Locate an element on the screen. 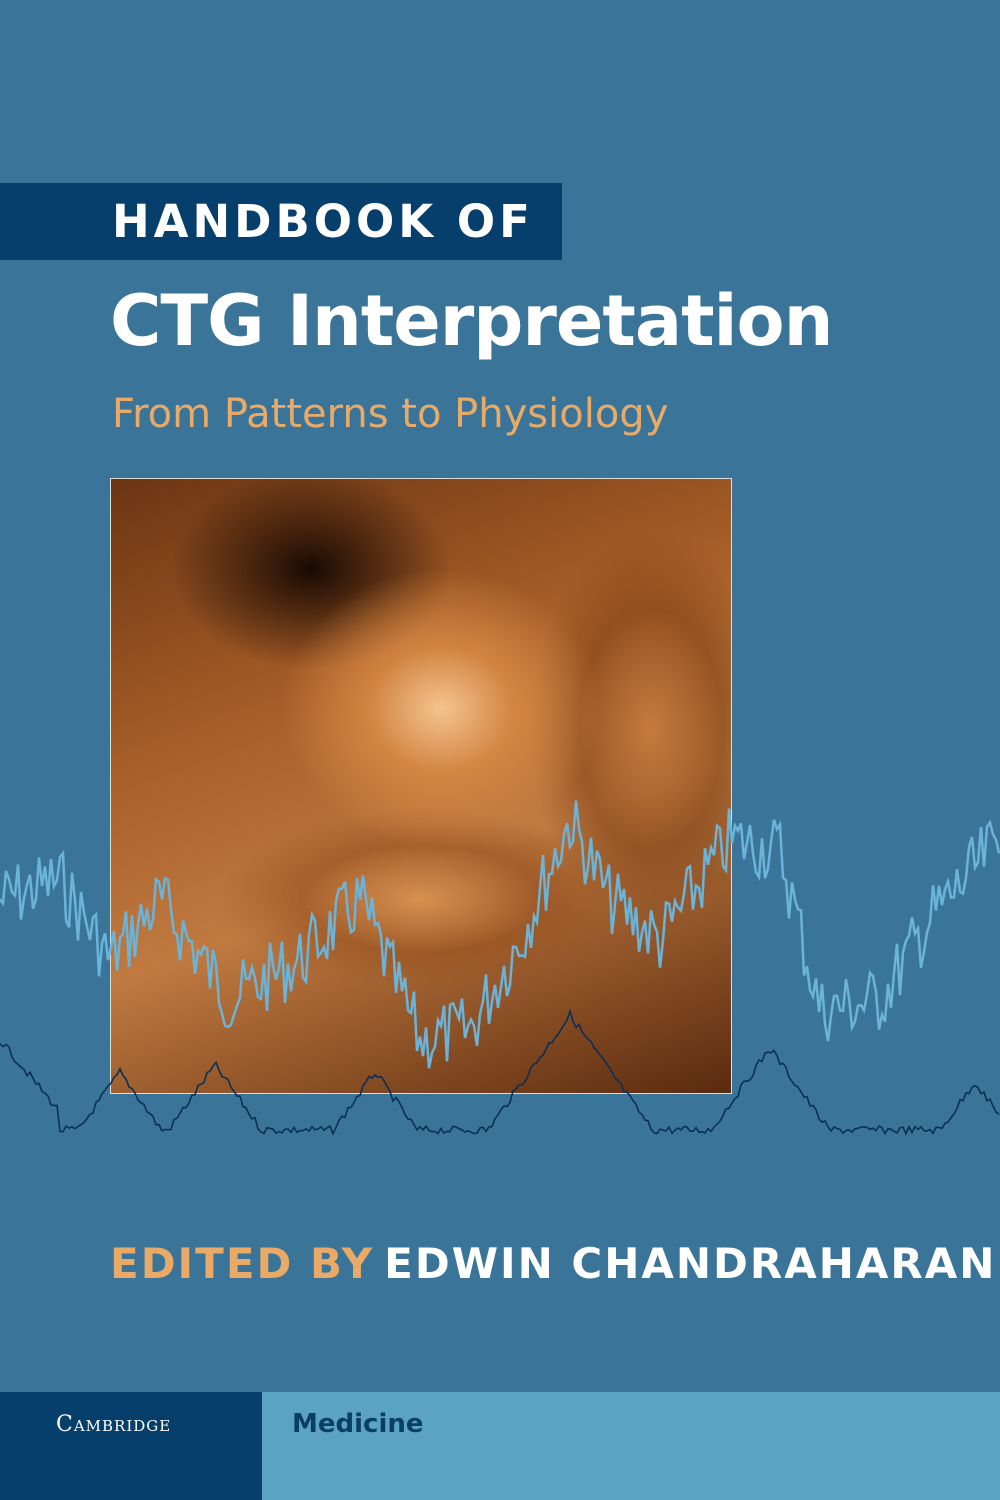 This screenshot has width=1000, height=1500. editor-name: EDWIN CHANDRAHARAN is located at coordinates (690, 1263).